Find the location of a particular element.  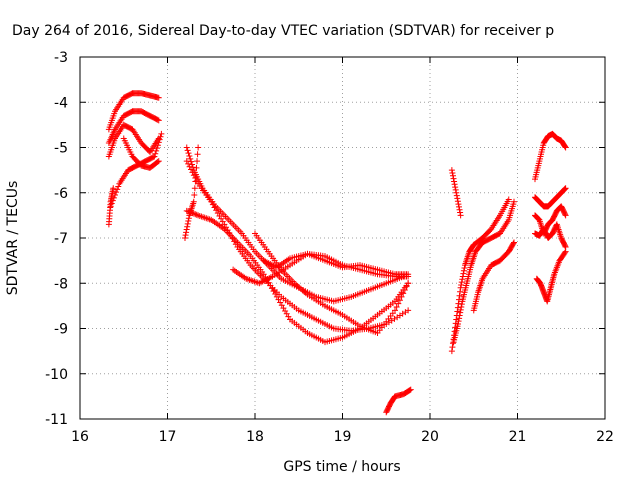

series-track-h is located at coordinates (297, 246).